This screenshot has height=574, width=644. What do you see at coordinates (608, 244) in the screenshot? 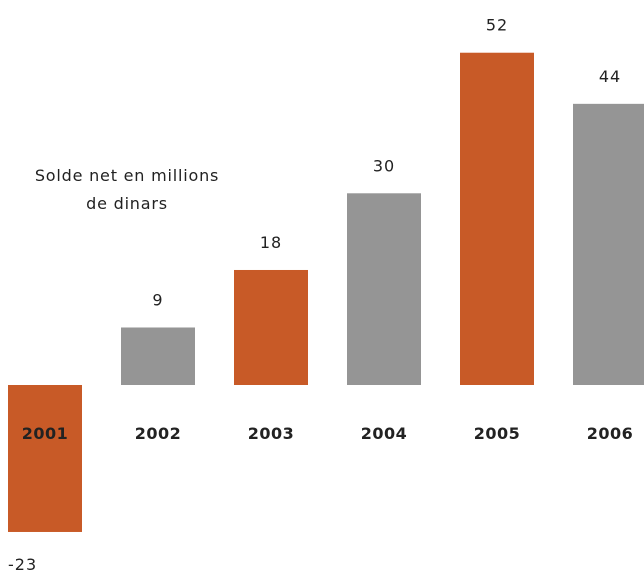
I see `bar-2006` at bounding box center [608, 244].